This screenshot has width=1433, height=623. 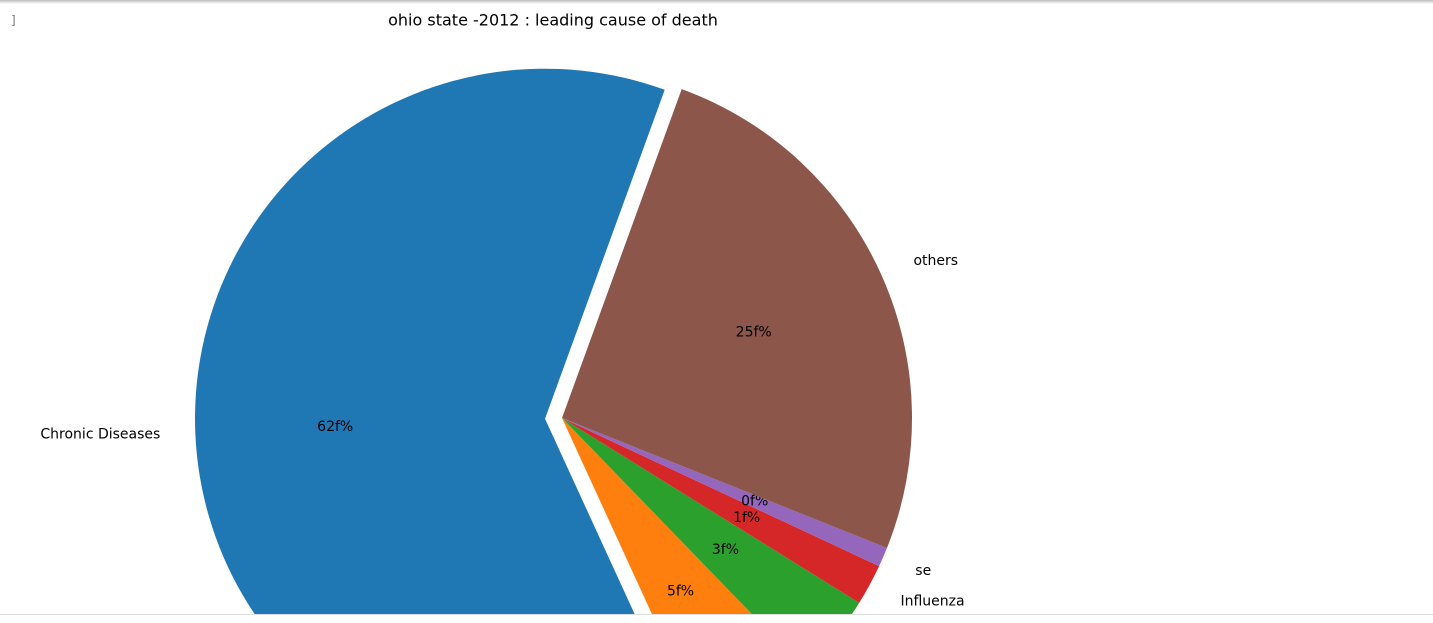 I want to click on pct-label: 3f%, so click(x=725, y=550).